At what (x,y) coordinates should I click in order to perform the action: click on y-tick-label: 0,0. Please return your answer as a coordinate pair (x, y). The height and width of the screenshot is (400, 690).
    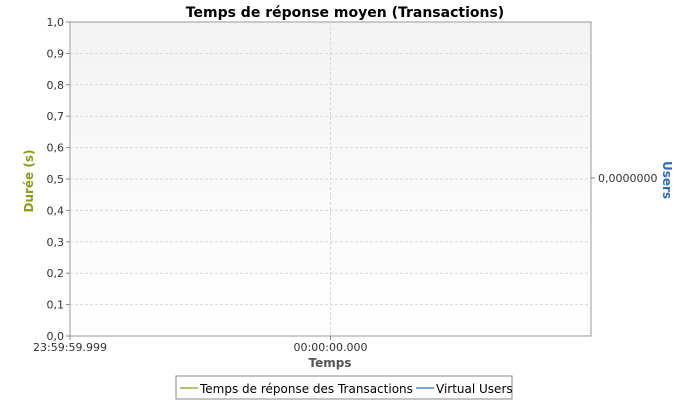
    Looking at the image, I should click on (56, 336).